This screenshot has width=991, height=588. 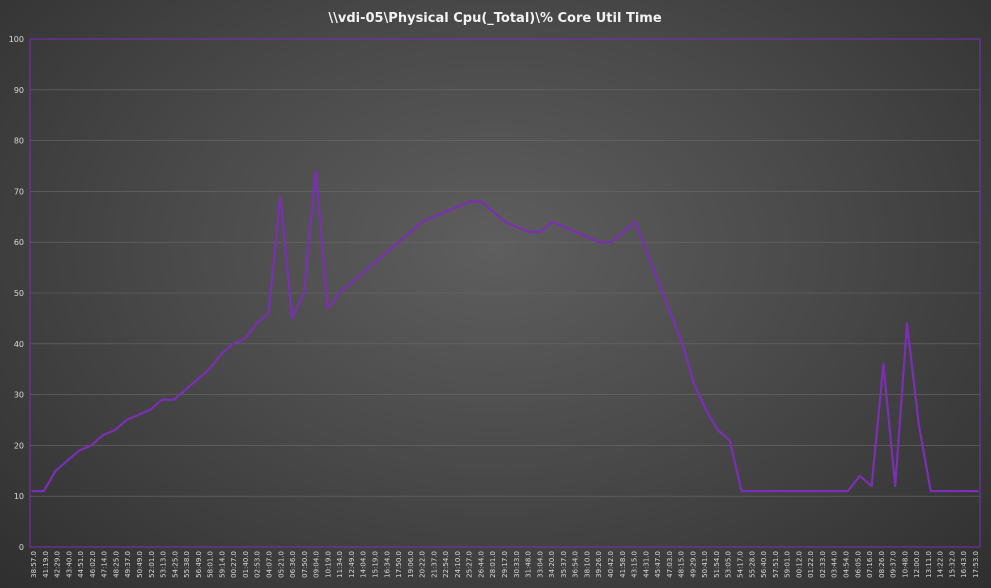 I want to click on x-tick-label: 48:25.0, so click(x=116, y=564).